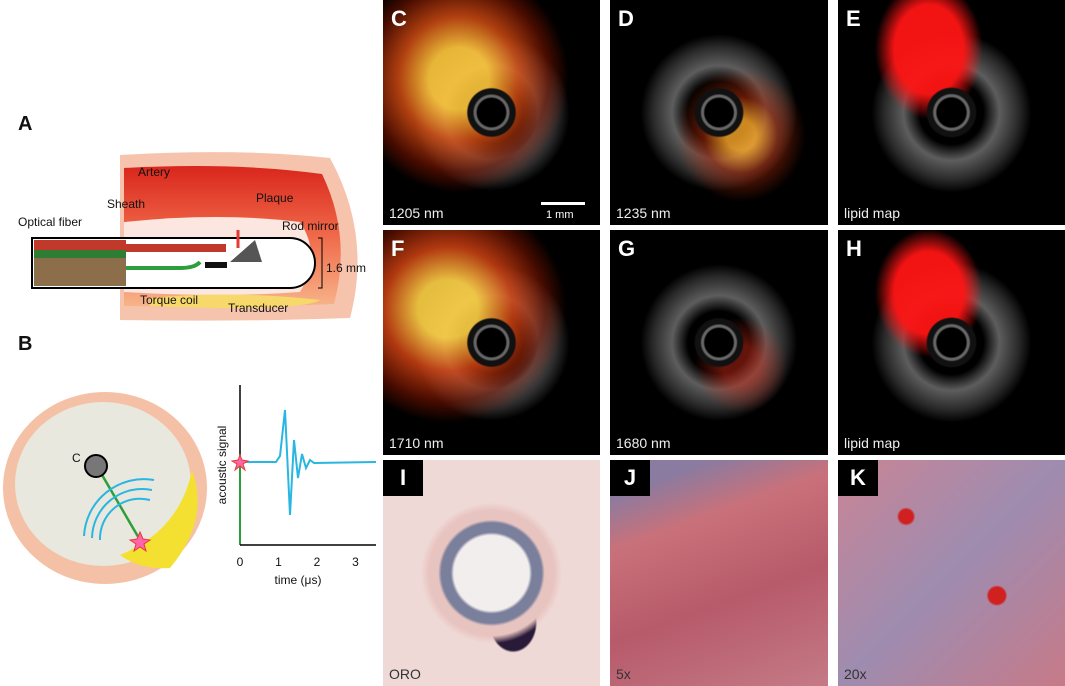 The width and height of the screenshot is (1065, 686). I want to click on ticks: 0 1 2 3, so click(298, 562).